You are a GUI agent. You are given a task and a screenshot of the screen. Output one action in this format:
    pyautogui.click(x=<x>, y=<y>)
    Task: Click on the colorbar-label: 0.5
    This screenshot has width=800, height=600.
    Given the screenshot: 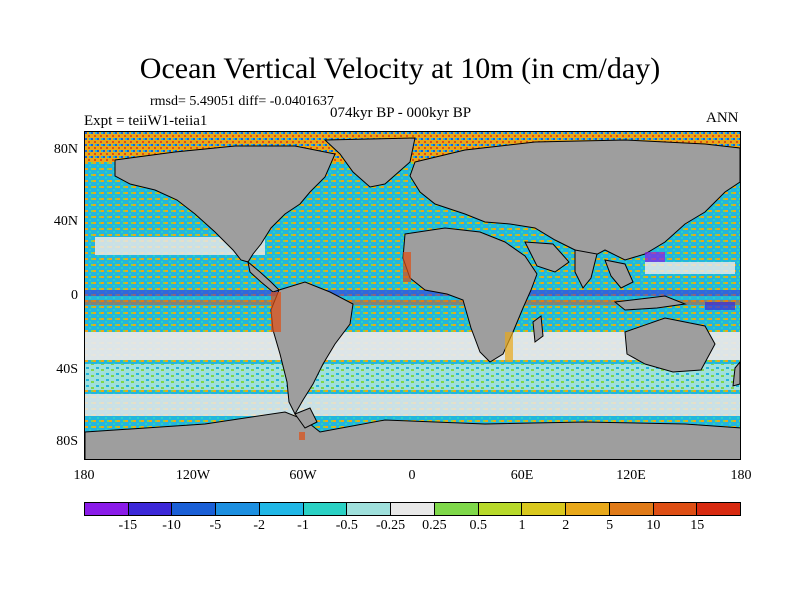 What is the action you would take?
    pyautogui.click(x=478, y=525)
    